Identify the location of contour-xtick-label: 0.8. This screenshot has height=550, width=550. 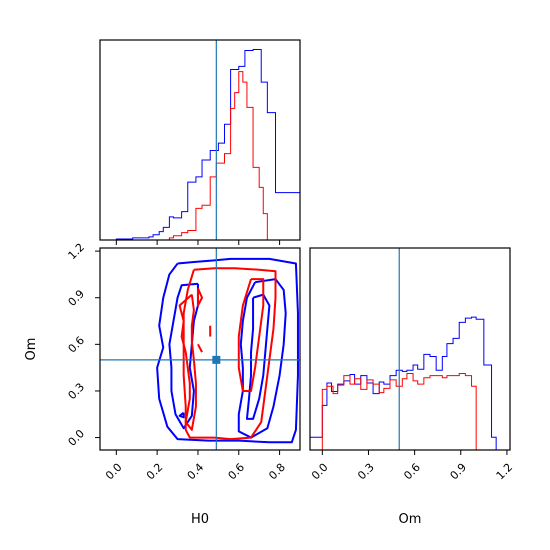
(277, 472).